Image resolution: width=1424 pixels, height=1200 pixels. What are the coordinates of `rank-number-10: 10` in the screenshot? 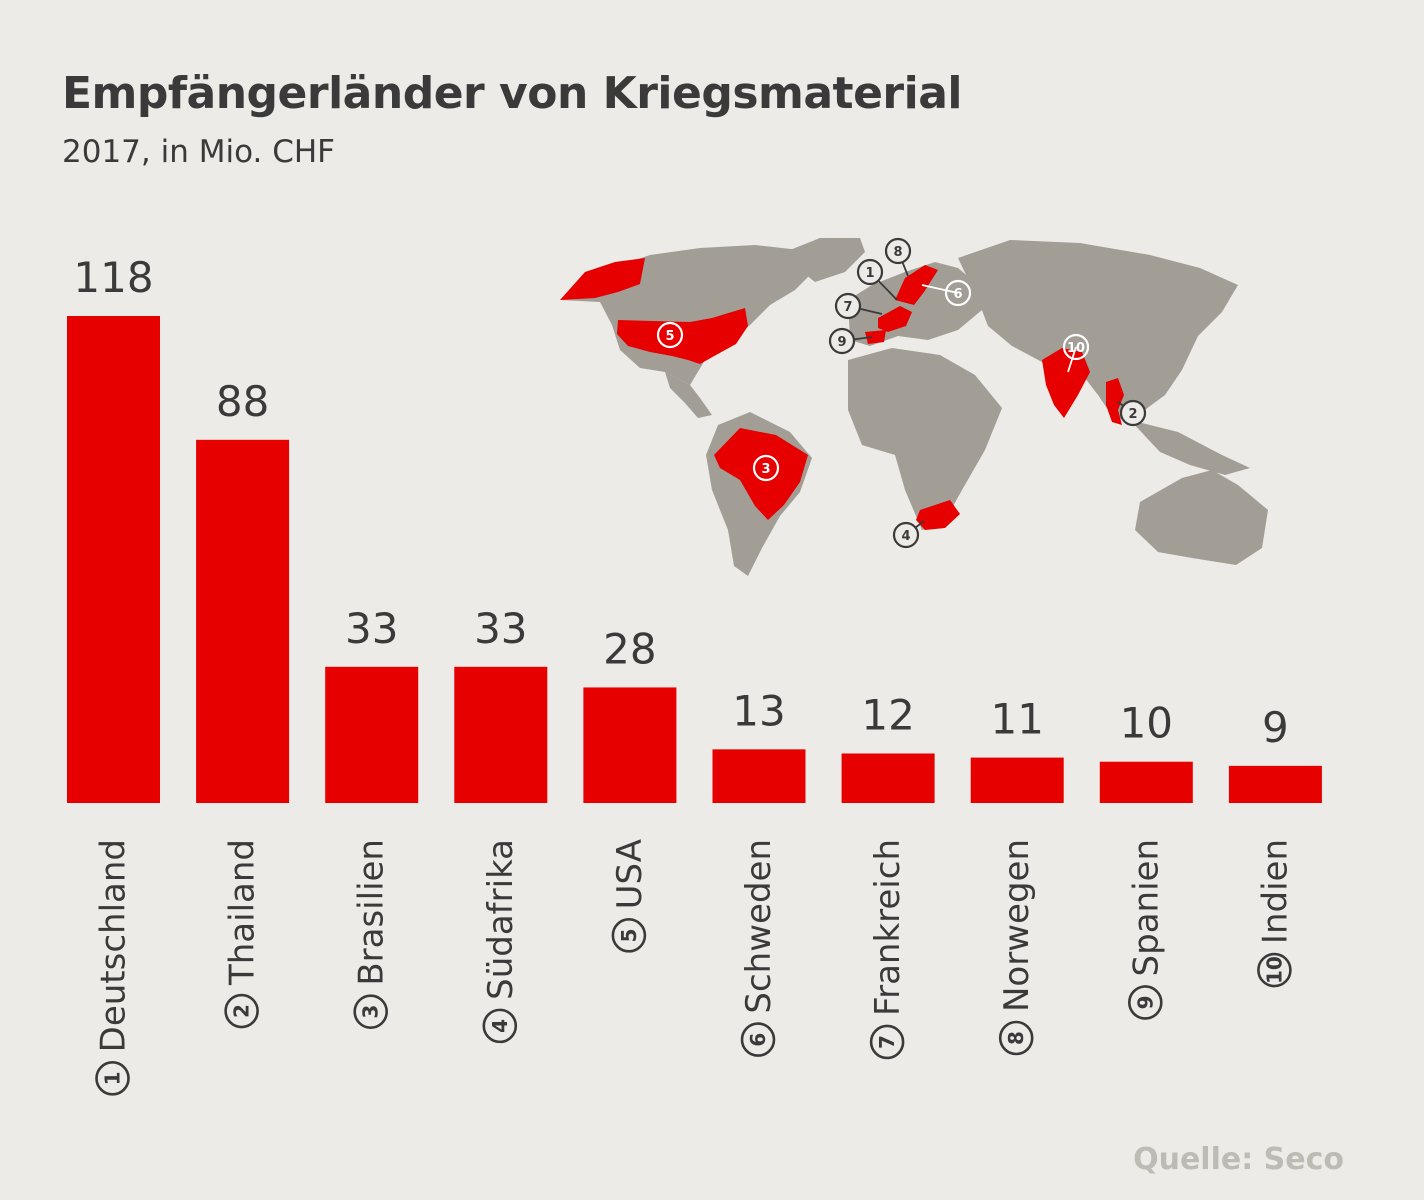 It's located at (1274, 970).